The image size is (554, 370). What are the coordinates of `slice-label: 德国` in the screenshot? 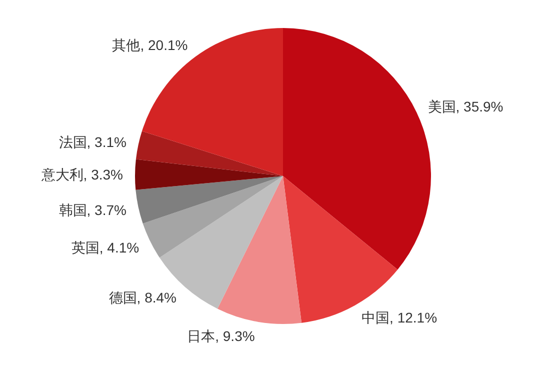 It's located at (122, 298).